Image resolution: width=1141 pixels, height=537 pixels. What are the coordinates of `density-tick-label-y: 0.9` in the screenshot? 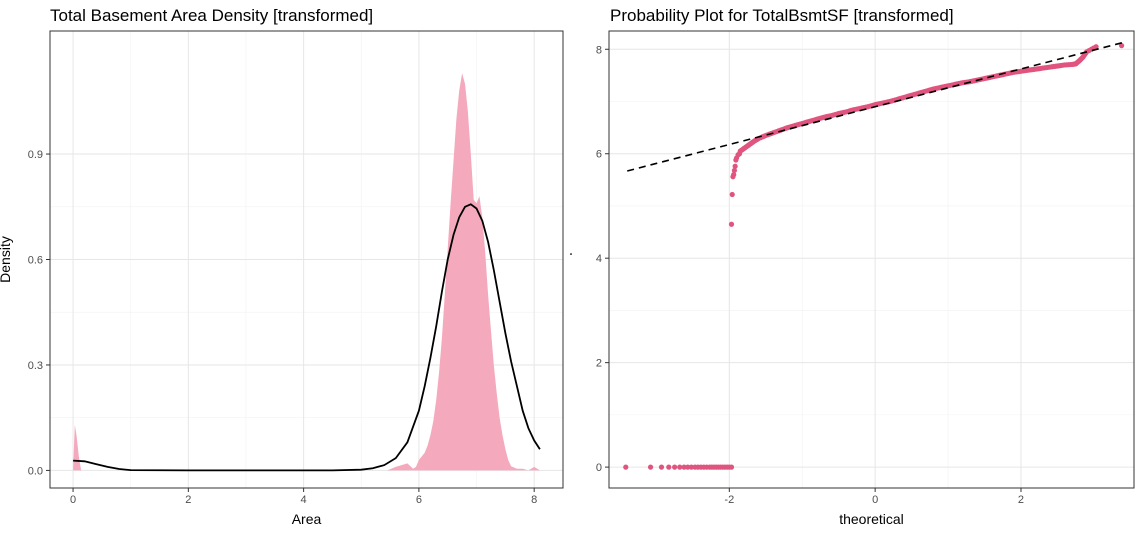 It's located at (35, 155).